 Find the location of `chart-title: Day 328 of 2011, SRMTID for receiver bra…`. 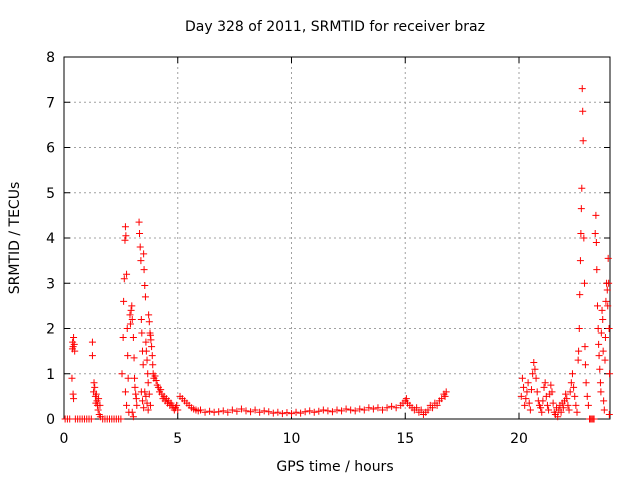

chart-title: Day 328 of 2011, SRMTID for receiver bra… is located at coordinates (335, 27).